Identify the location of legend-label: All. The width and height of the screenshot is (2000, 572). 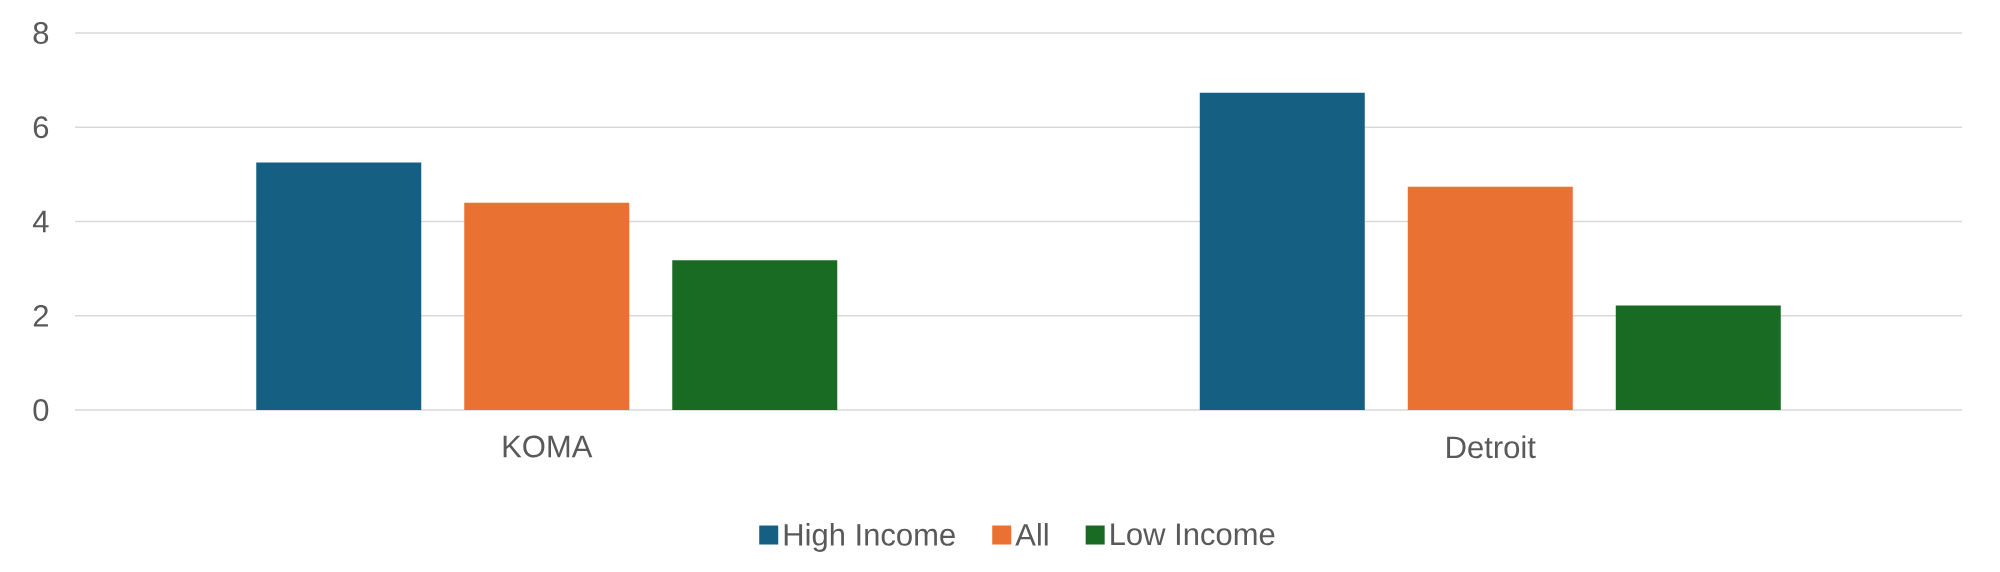
(1031, 534).